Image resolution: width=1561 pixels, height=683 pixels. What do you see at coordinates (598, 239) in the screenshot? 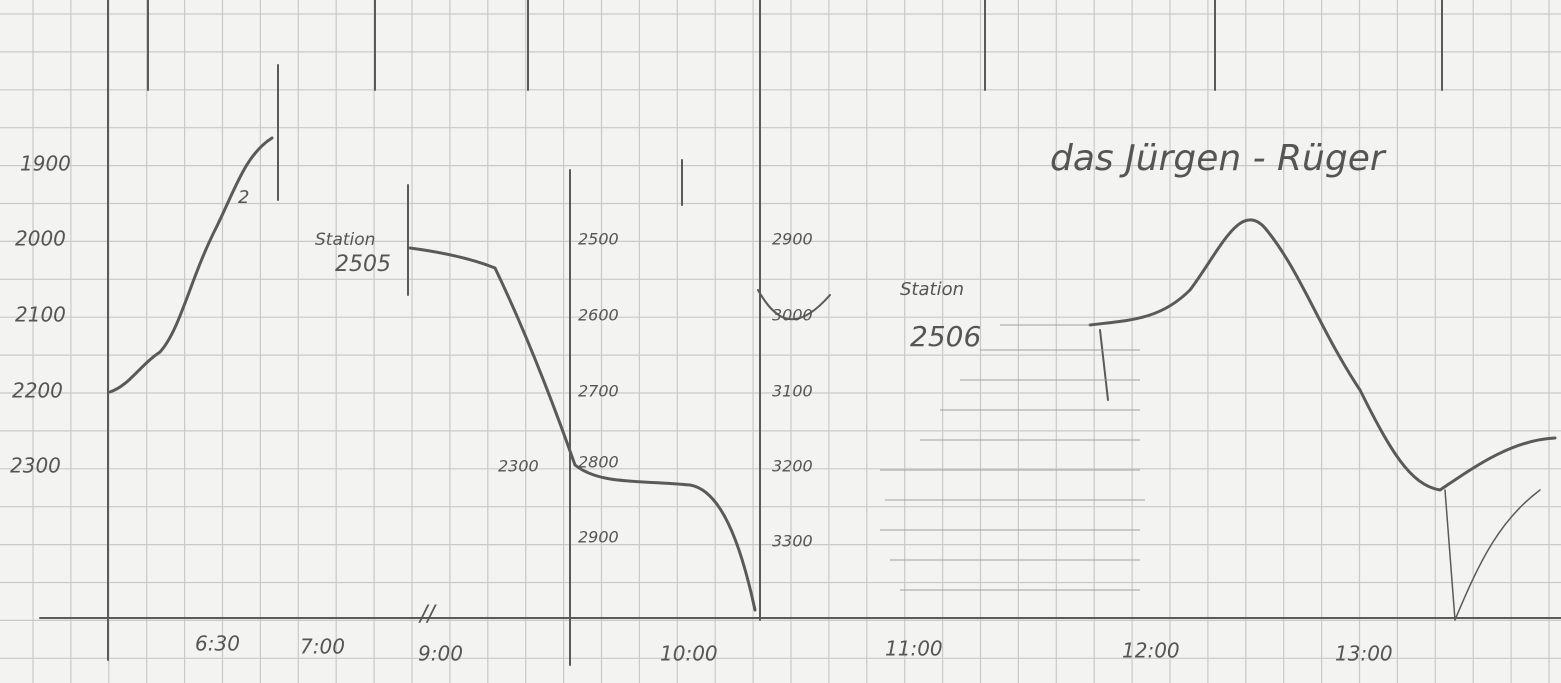
I see `tick-label: 2500` at bounding box center [598, 239].